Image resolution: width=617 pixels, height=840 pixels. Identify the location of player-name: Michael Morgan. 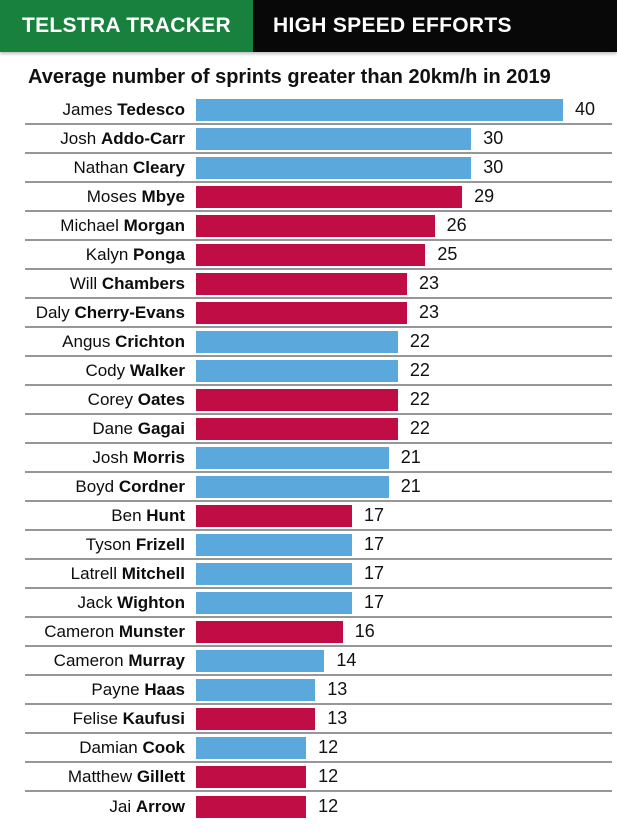
(110, 226).